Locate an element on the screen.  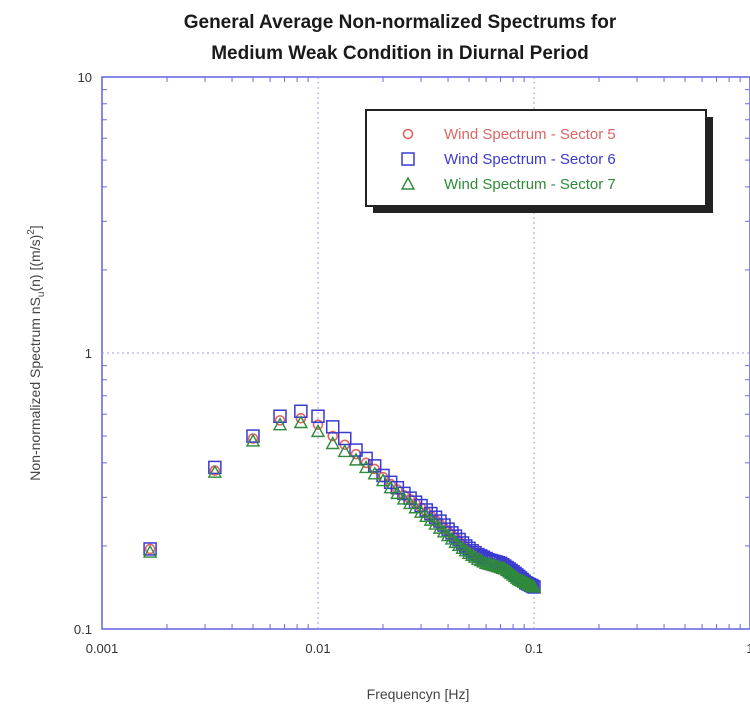
x-tick-label: 0.001 is located at coordinates (102, 648).